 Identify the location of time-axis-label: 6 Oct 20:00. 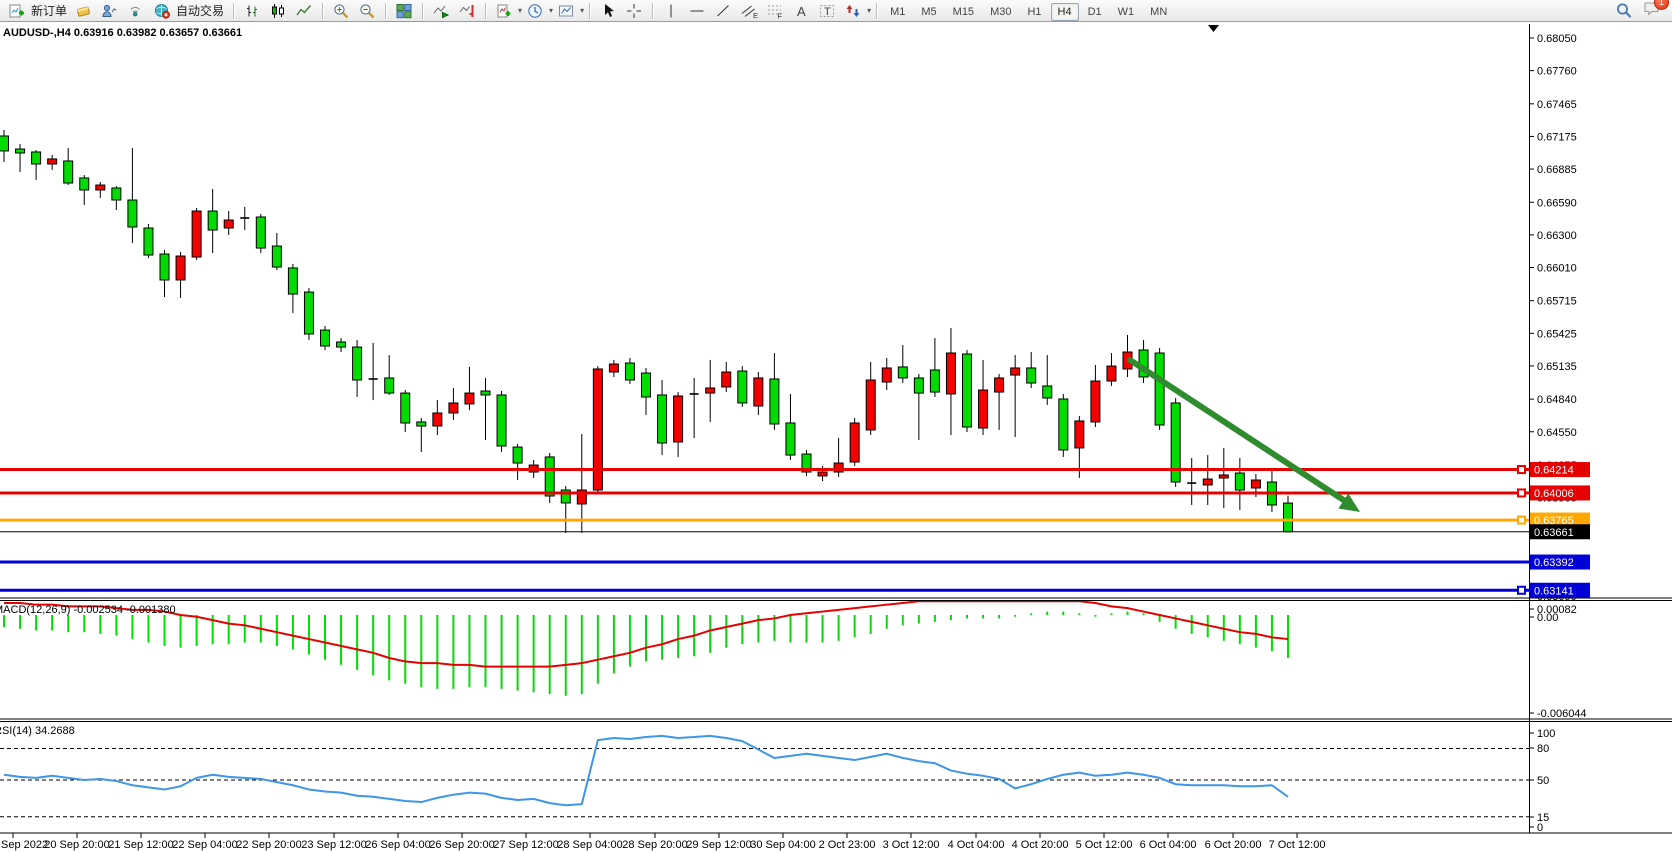
(1233, 845).